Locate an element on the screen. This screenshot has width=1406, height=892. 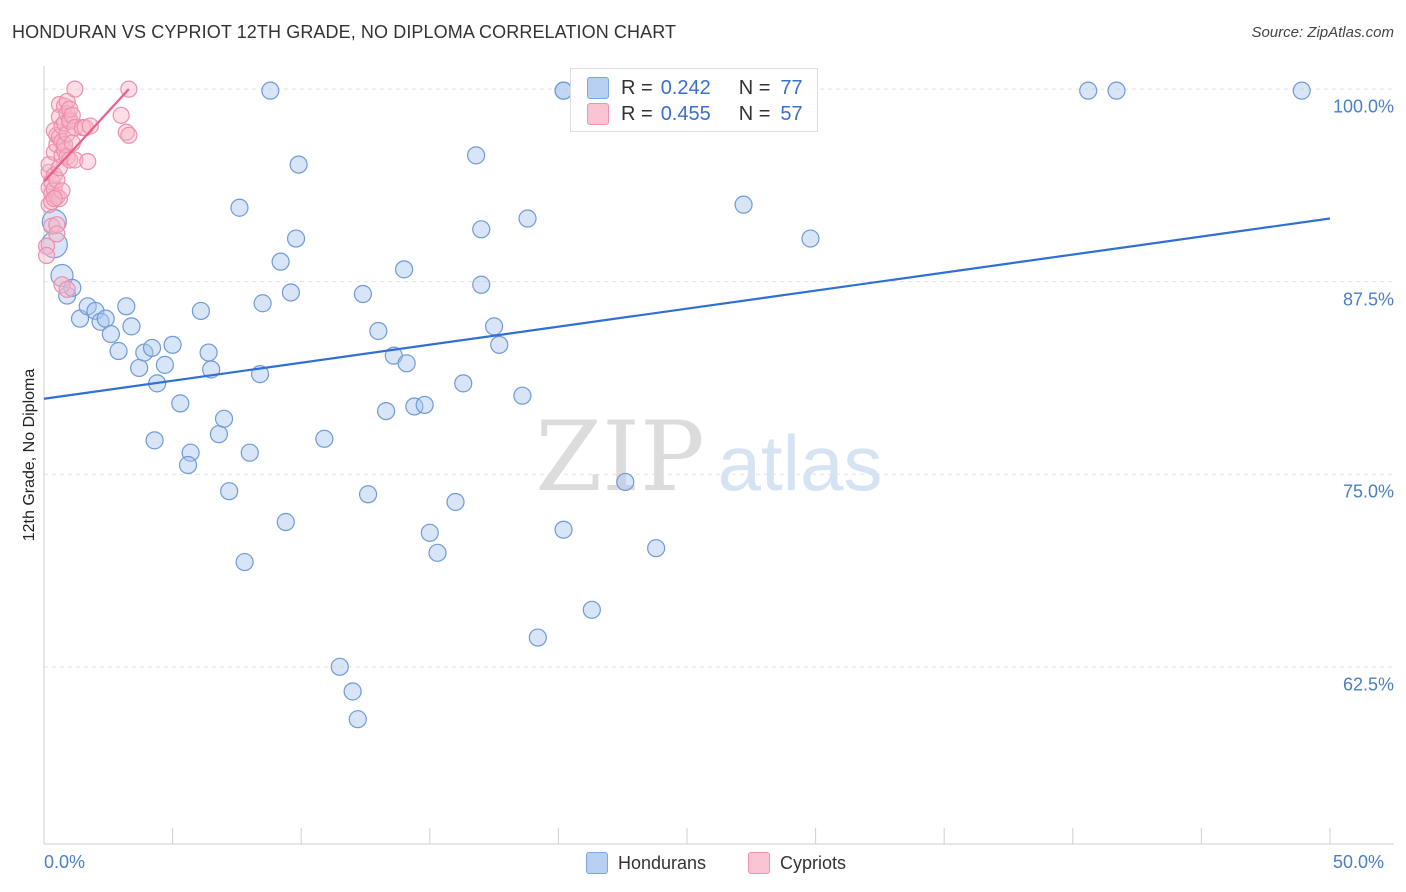
legend-item-cypriots: Cypriots is located at coordinates (797, 863).